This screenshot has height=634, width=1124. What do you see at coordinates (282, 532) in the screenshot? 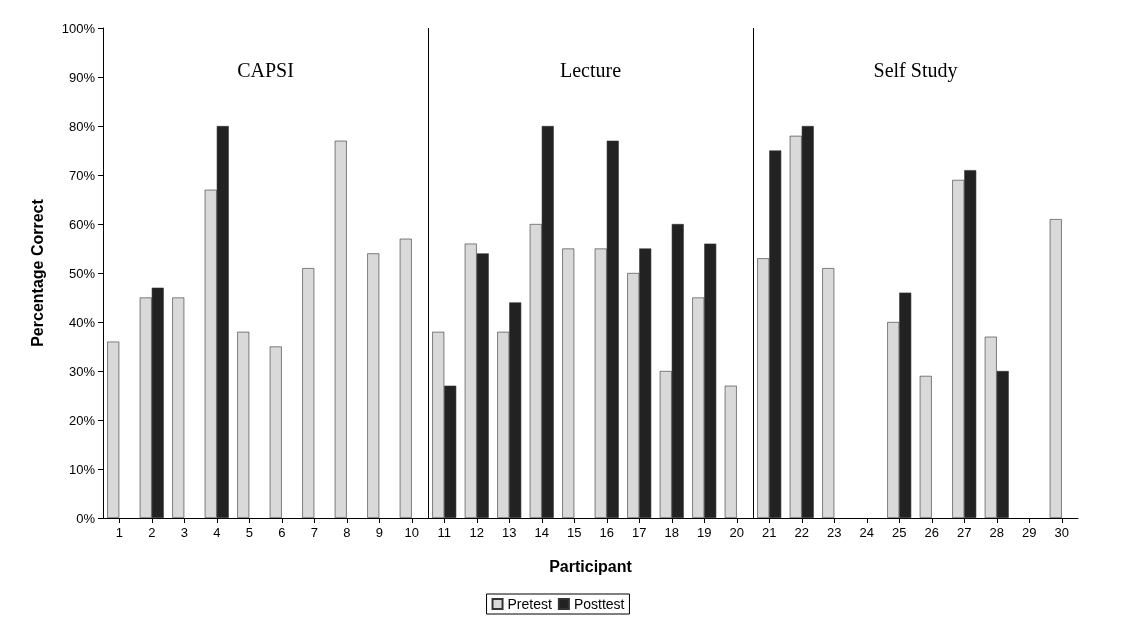
I see `x-tick-label: 6` at bounding box center [282, 532].